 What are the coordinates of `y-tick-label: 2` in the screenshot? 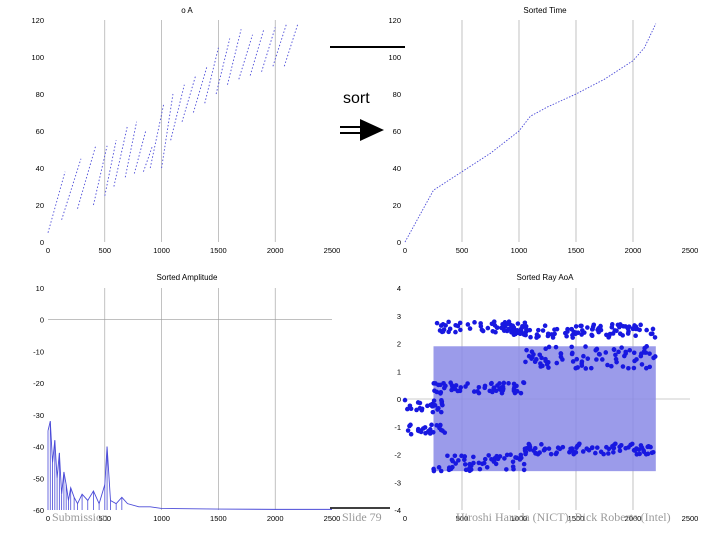 It's located at (399, 344).